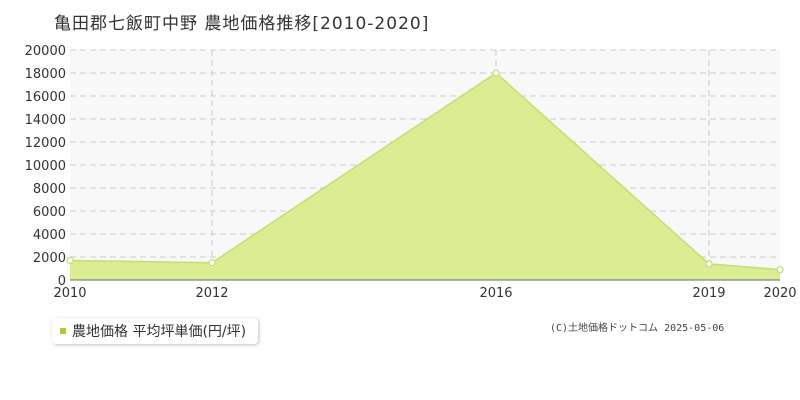 The width and height of the screenshot is (800, 400). What do you see at coordinates (63, 331) in the screenshot?
I see `legend-marker` at bounding box center [63, 331].